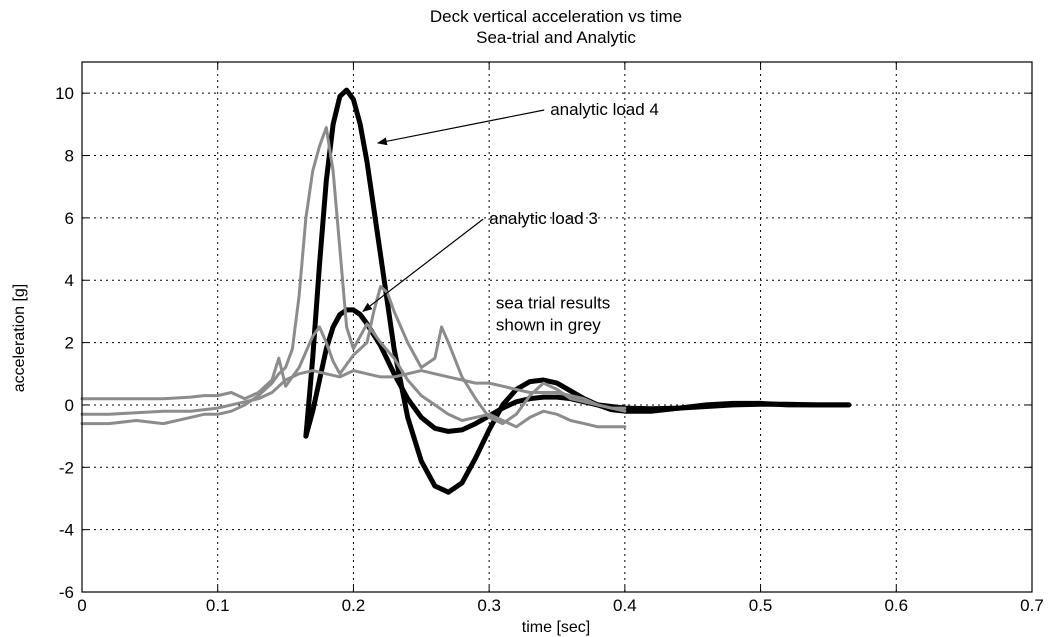 This screenshot has height=637, width=1057. I want to click on chart-title-line-2: Sea-trial and Analytic, so click(556, 37).